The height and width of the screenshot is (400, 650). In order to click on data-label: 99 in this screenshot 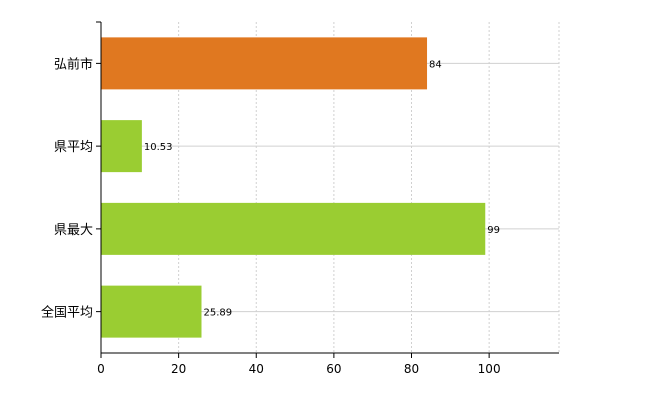, I will do `click(493, 230)`.